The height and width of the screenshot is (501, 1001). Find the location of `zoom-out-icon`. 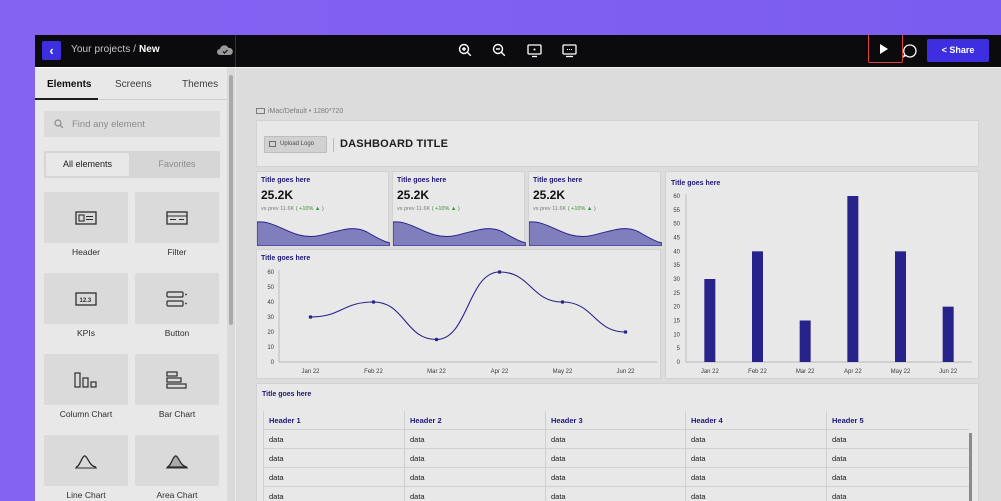

zoom-out-icon is located at coordinates (499, 50).